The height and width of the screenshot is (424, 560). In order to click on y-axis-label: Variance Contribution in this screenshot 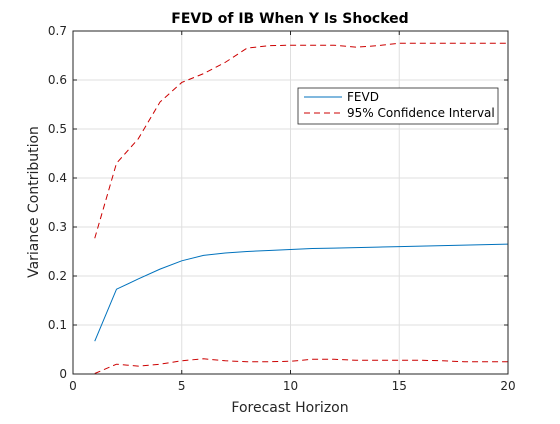, I will do `click(34, 202)`.